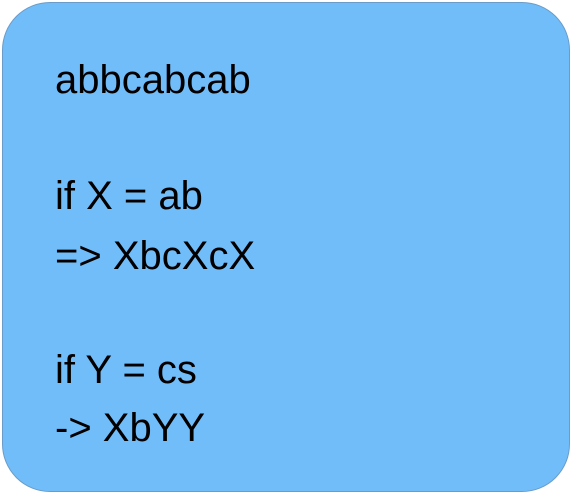 The height and width of the screenshot is (496, 574). What do you see at coordinates (129, 196) in the screenshot?
I see `rule-x-text: if X = ab` at bounding box center [129, 196].